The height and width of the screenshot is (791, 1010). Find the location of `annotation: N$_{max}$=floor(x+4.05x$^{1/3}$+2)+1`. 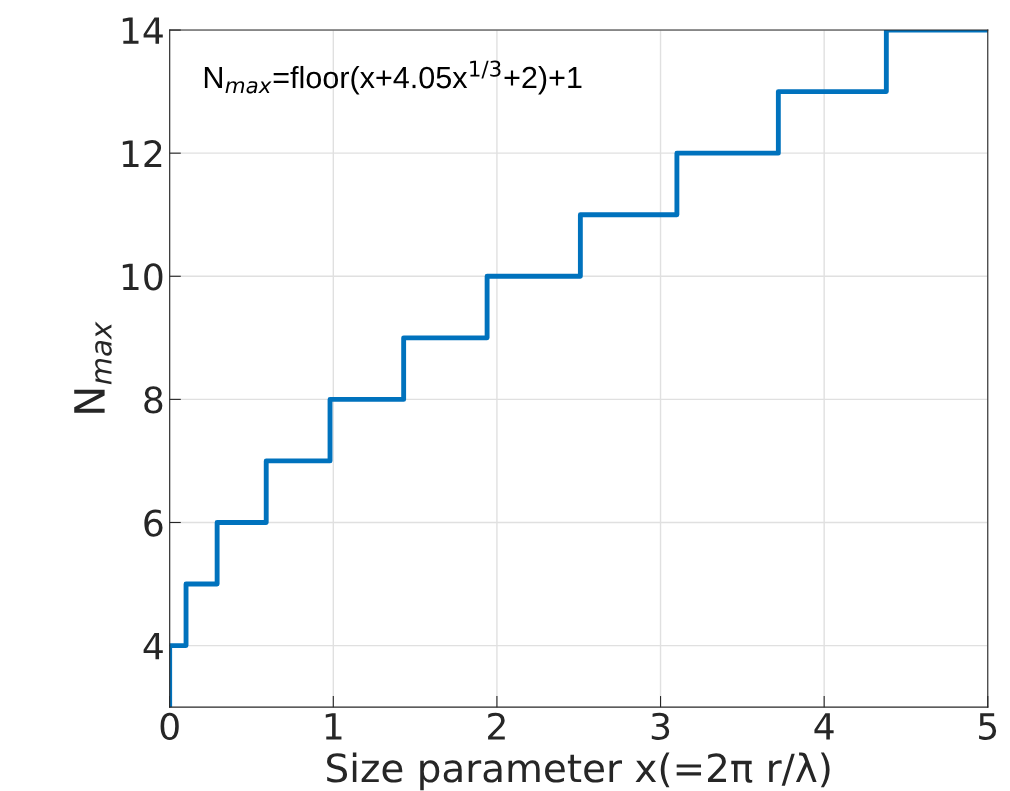

annotation: N$_{max}$=floor(x+4.05x$^{1/3}$+2)+1 is located at coordinates (393, 77).